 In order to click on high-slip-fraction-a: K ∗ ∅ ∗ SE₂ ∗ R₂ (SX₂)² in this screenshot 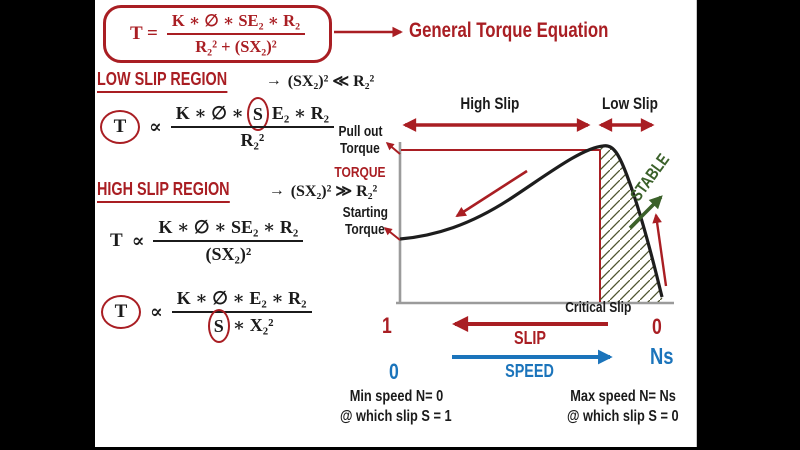, I will do `click(228, 241)`.